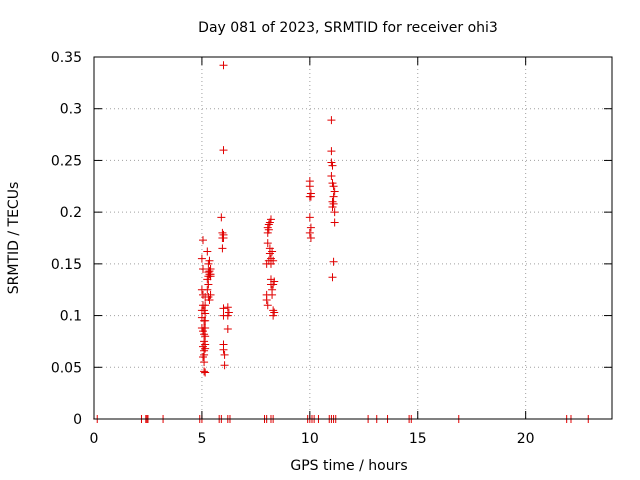 This screenshot has height=480, width=640. What do you see at coordinates (66, 161) in the screenshot?
I see `y-tick-label: 0.25` at bounding box center [66, 161].